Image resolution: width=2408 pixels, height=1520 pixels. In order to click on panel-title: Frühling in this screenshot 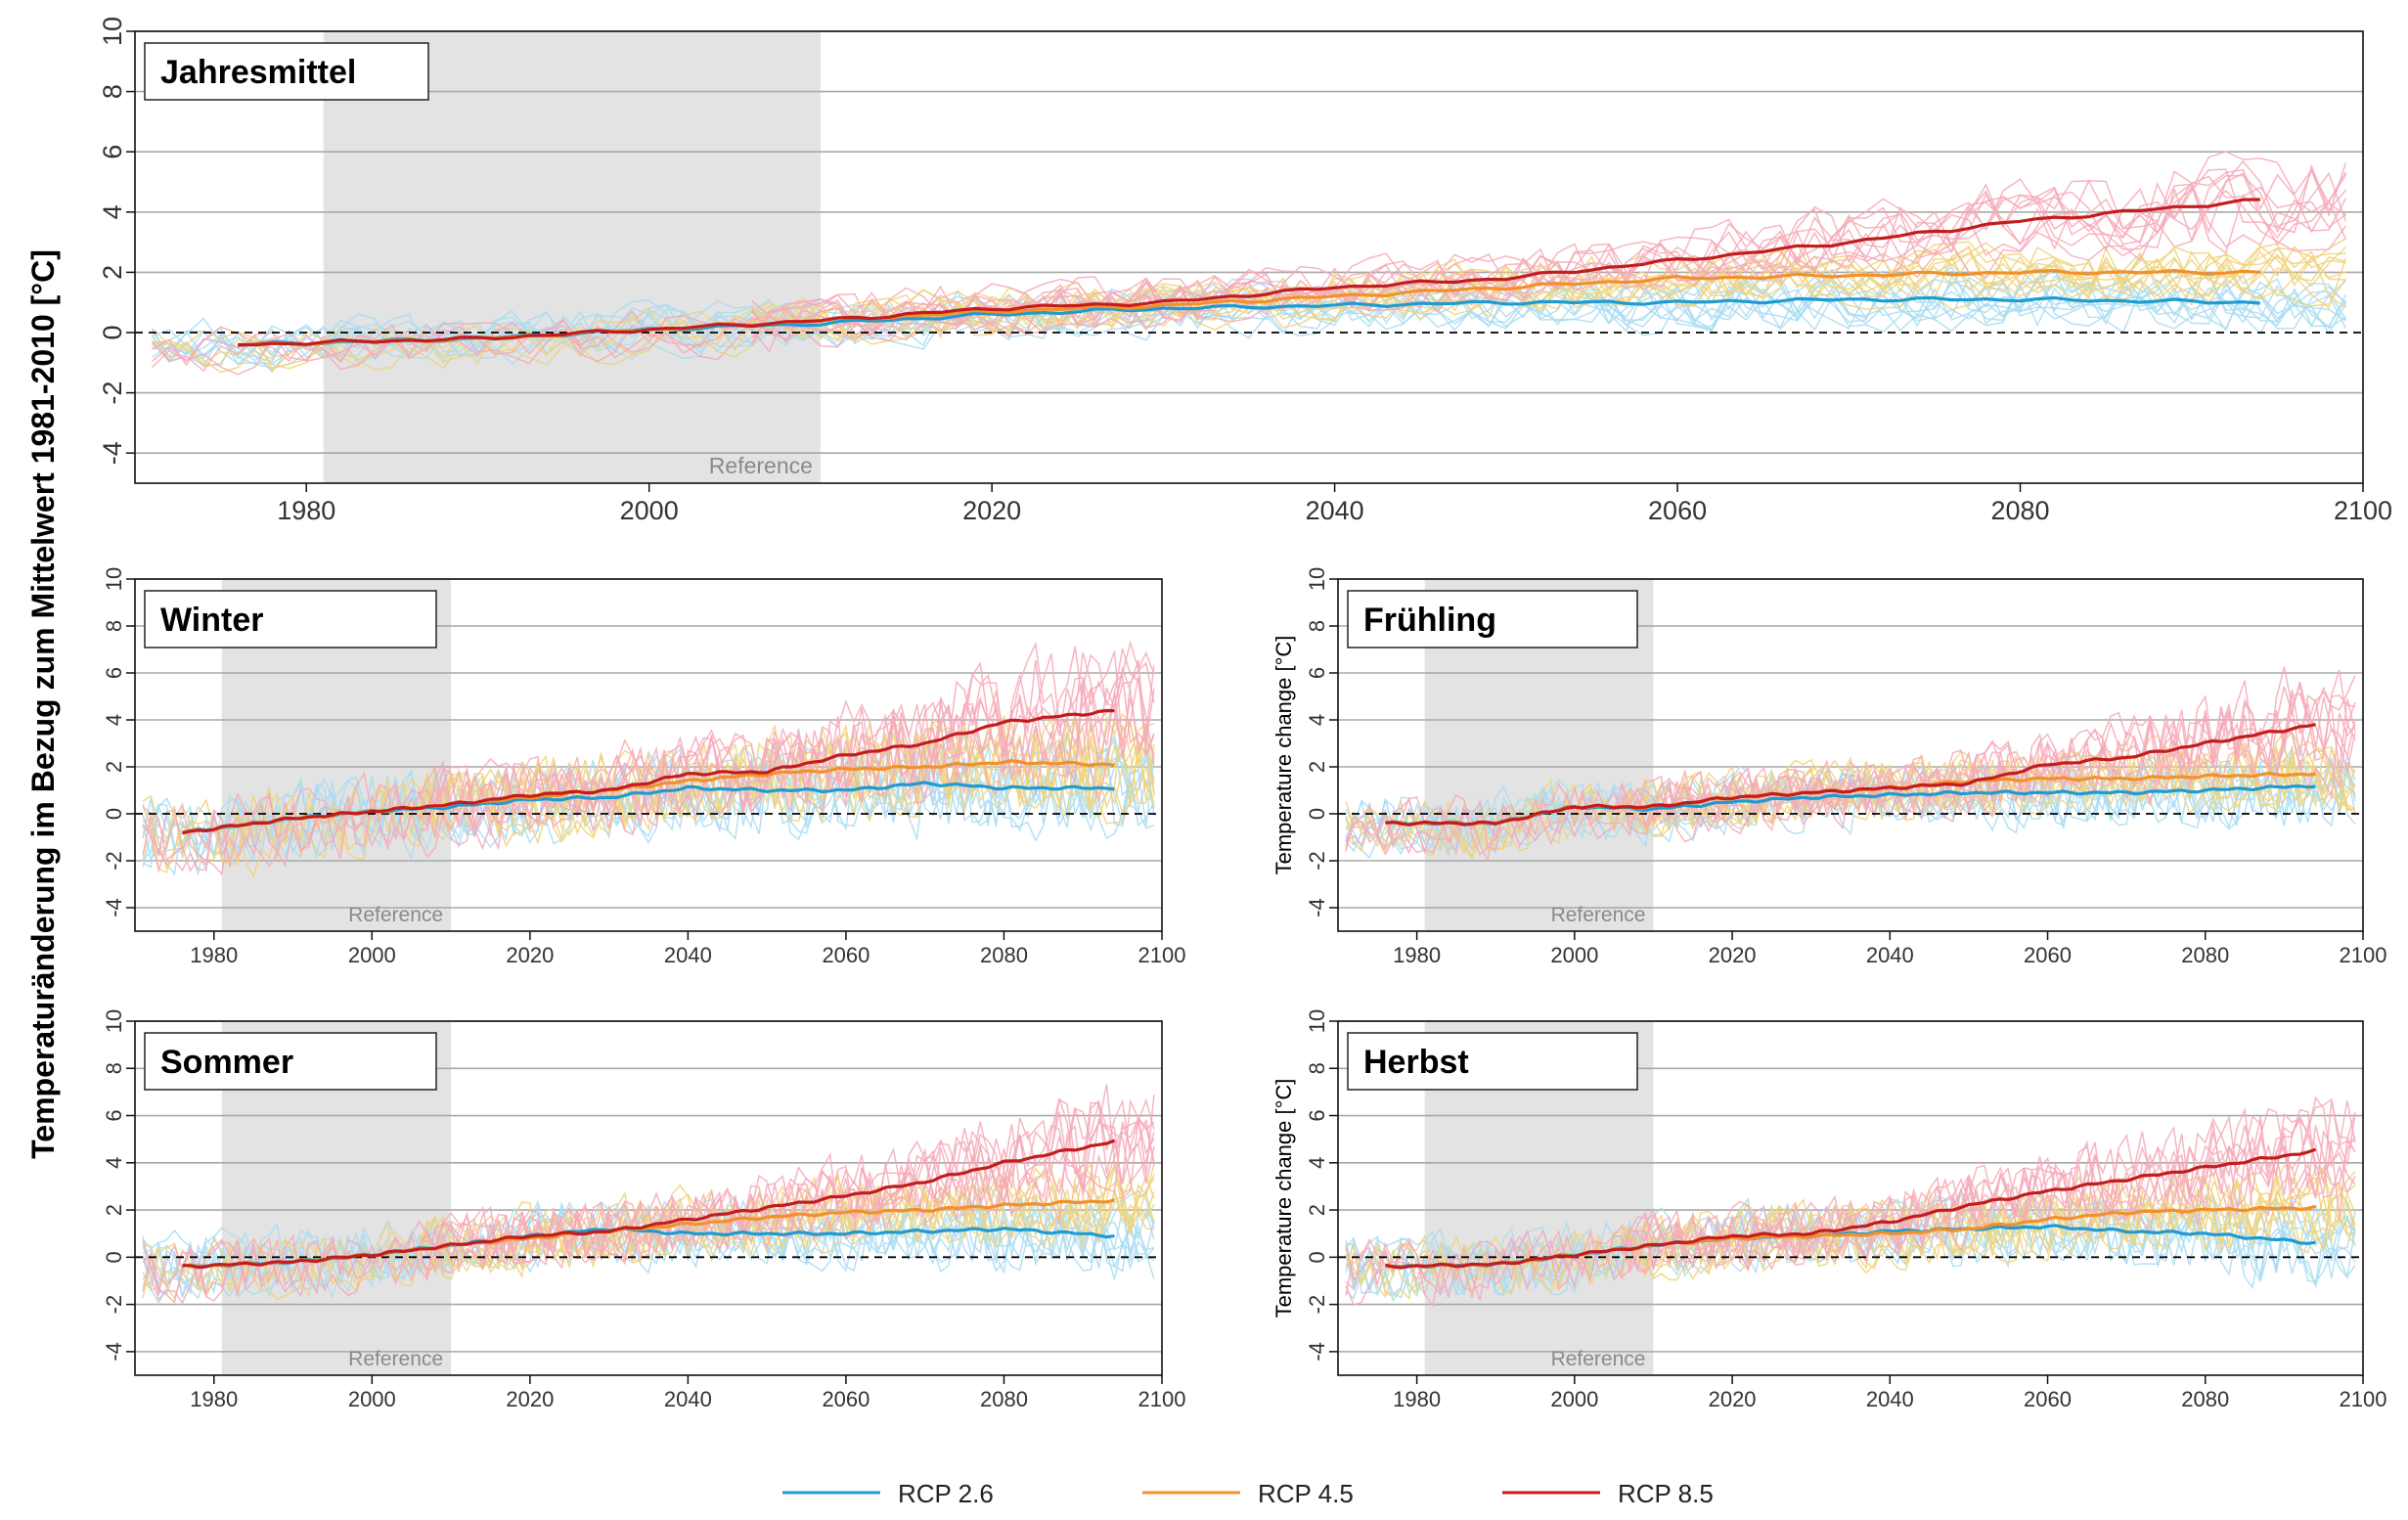, I will do `click(1429, 620)`.